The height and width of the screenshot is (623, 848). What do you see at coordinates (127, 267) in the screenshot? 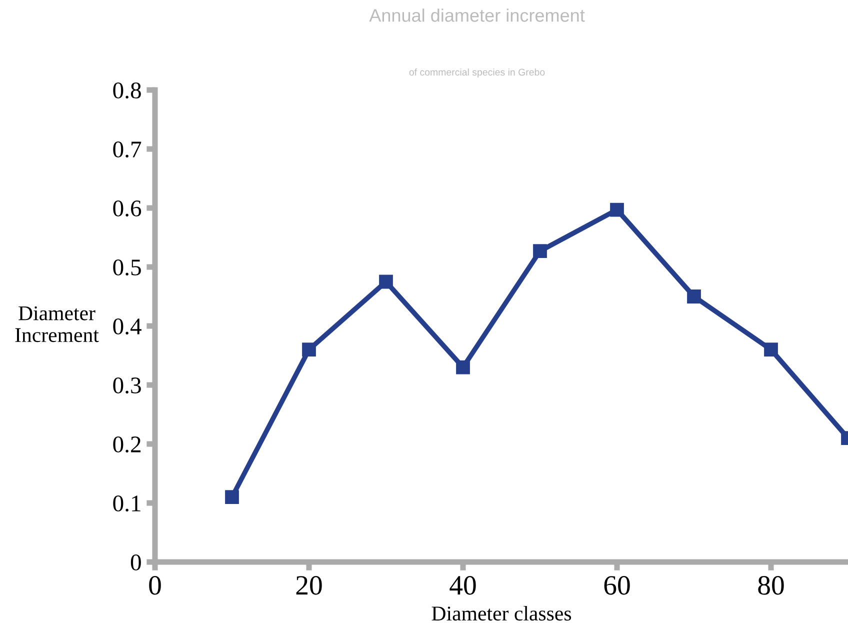
I see `y-tick-label: 0.5` at bounding box center [127, 267].